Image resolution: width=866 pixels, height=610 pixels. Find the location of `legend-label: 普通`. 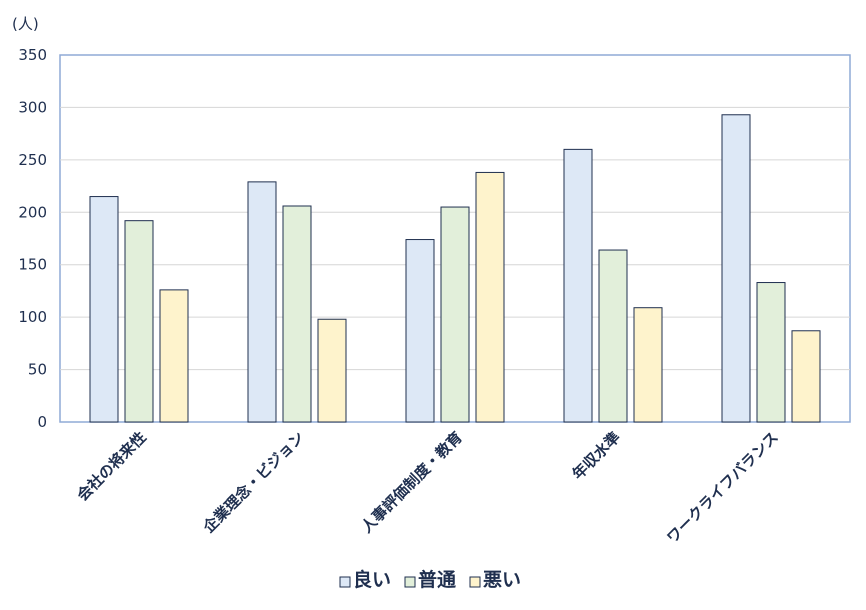

legend-label: 普通 is located at coordinates (437, 579).